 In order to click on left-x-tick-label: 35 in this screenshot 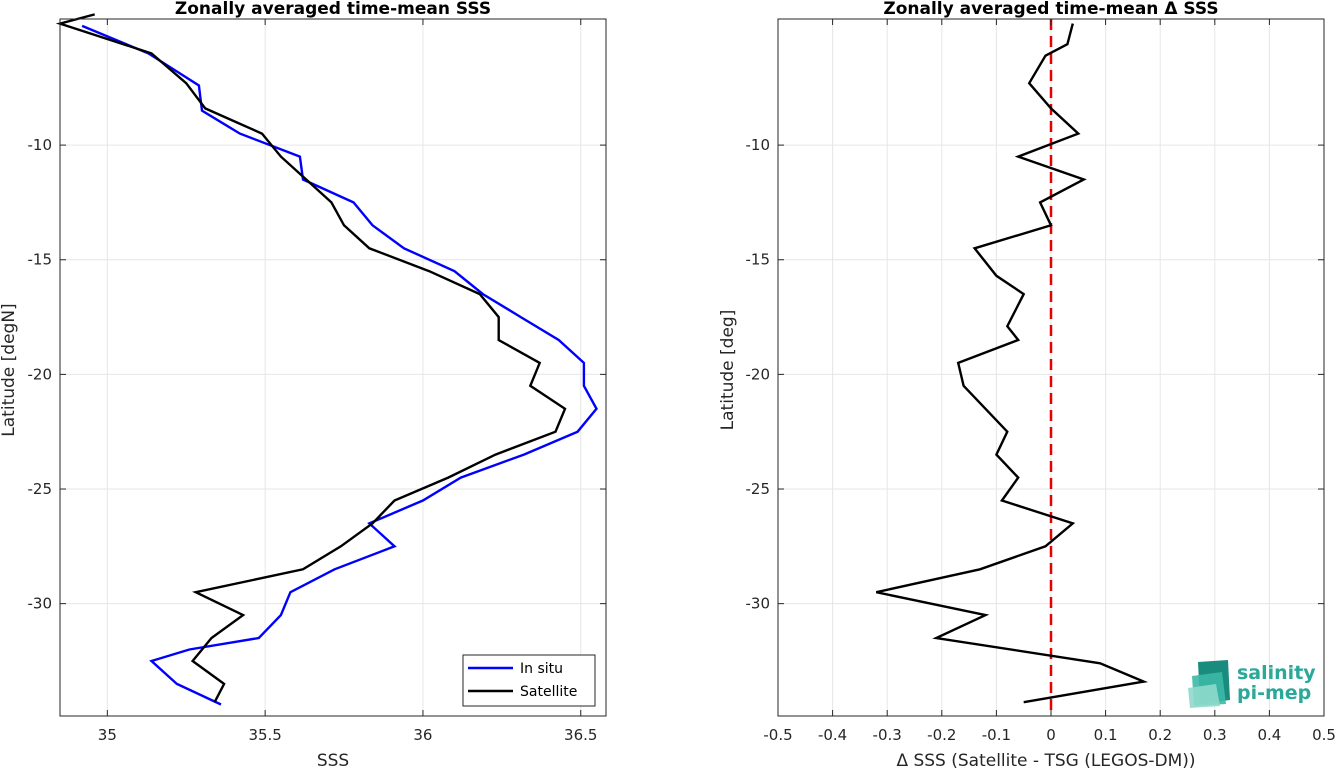, I will do `click(107, 735)`.